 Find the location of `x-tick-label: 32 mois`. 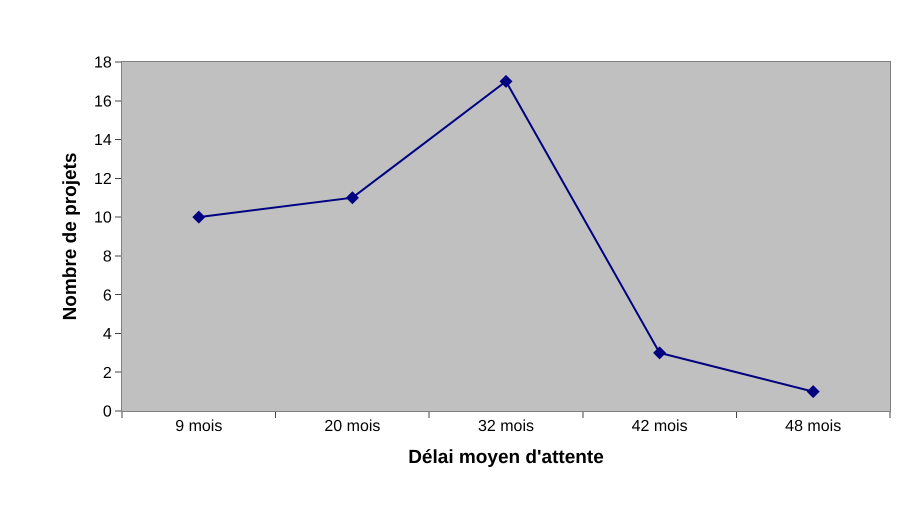

x-tick-label: 32 mois is located at coordinates (506, 427).